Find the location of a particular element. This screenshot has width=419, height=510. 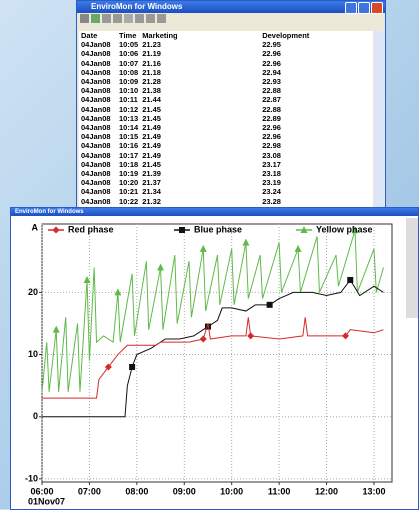

cell: 10:23 is located at coordinates (128, 207).